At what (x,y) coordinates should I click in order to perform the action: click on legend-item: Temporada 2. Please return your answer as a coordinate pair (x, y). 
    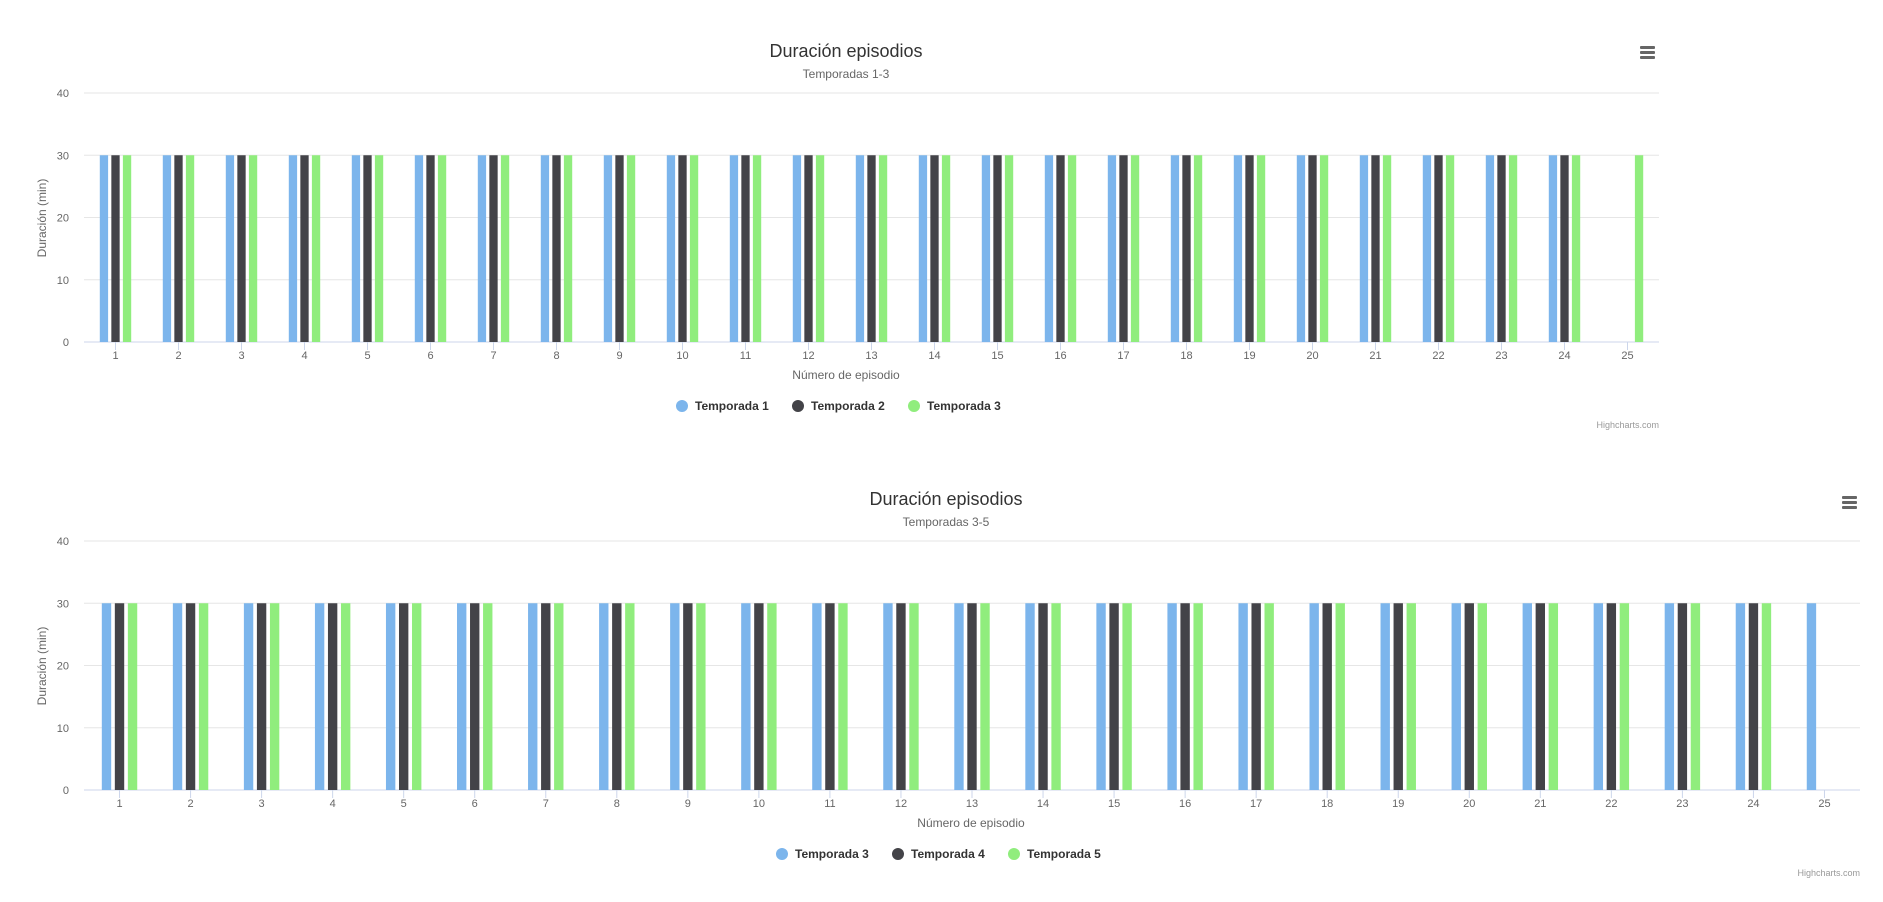
    Looking at the image, I should click on (838, 406).